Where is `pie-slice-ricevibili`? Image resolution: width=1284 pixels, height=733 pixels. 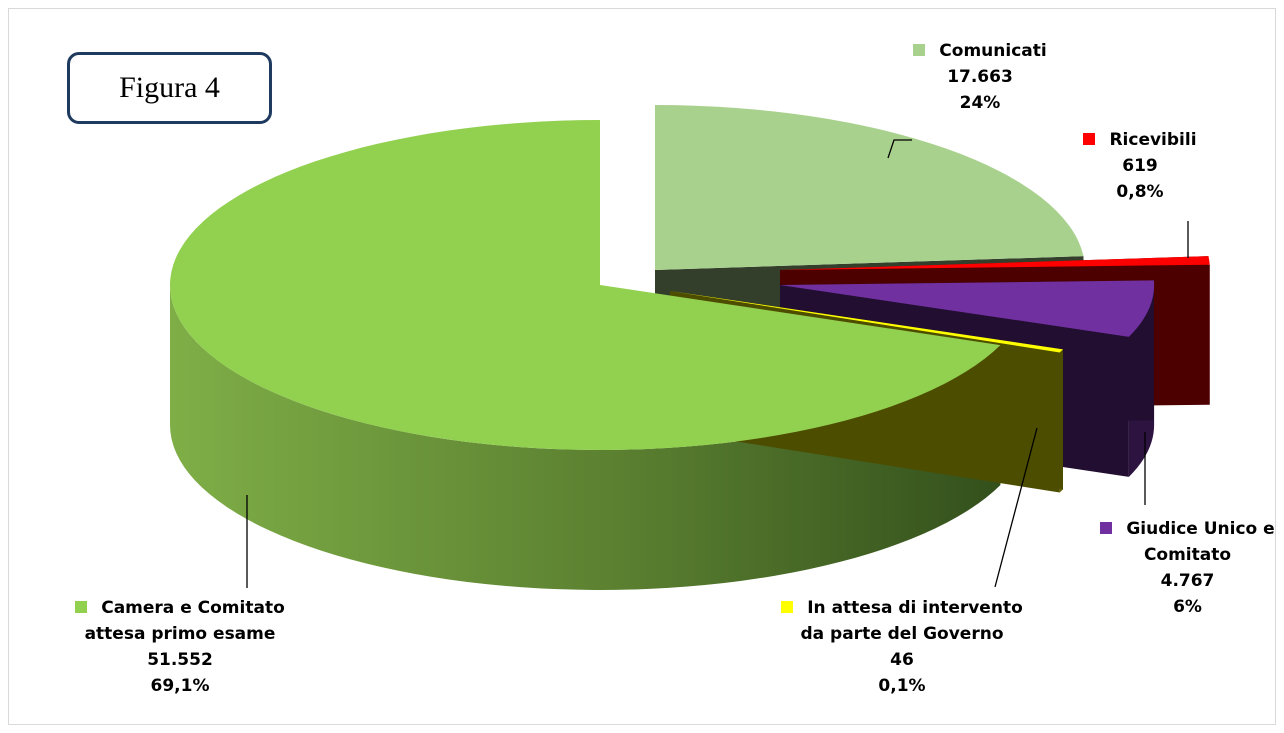 pie-slice-ricevibili is located at coordinates (995, 263).